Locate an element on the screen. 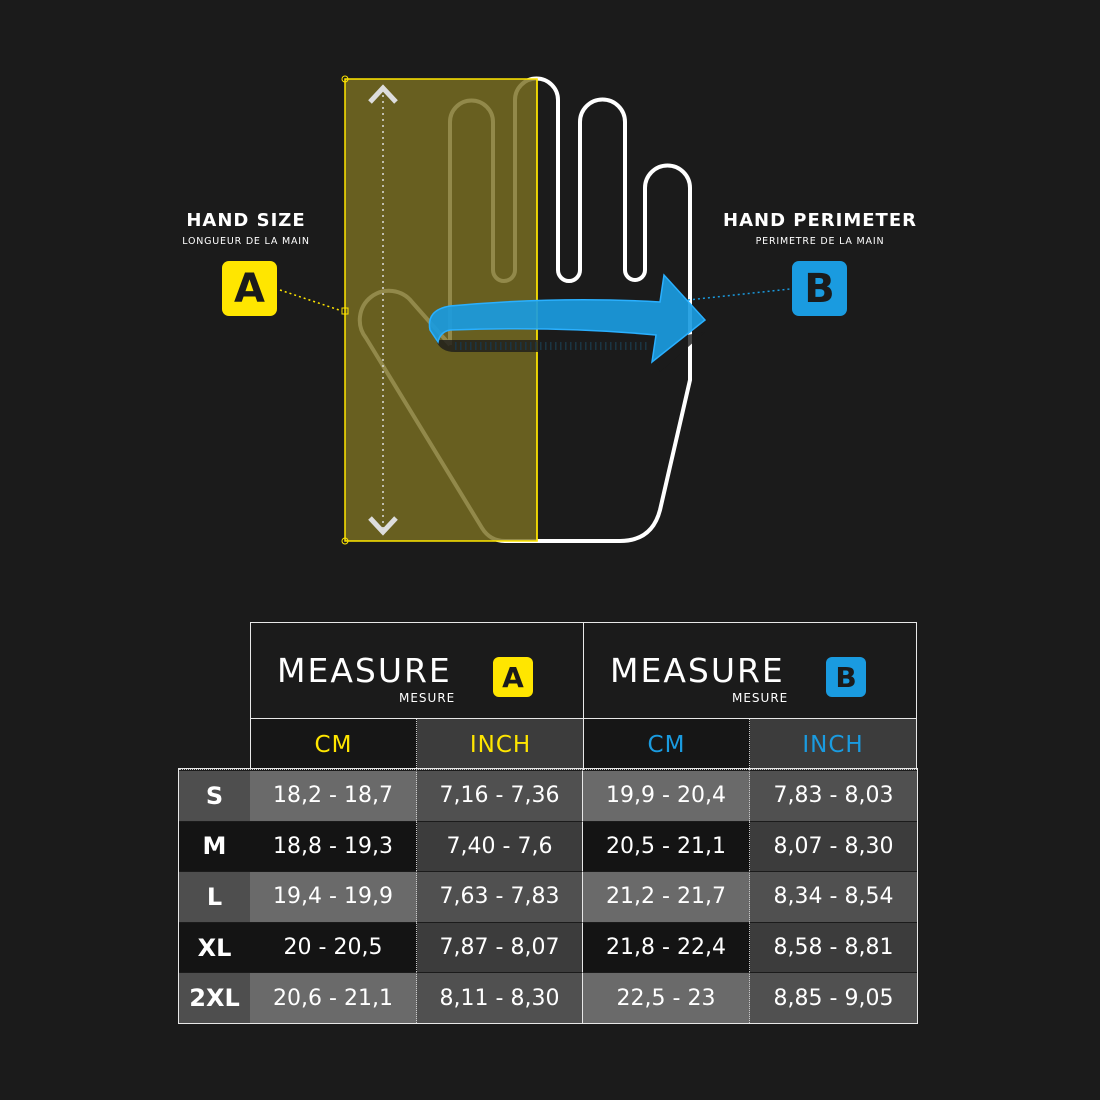  cell-a-cm: 18,2 - 18,7 is located at coordinates (333, 795).